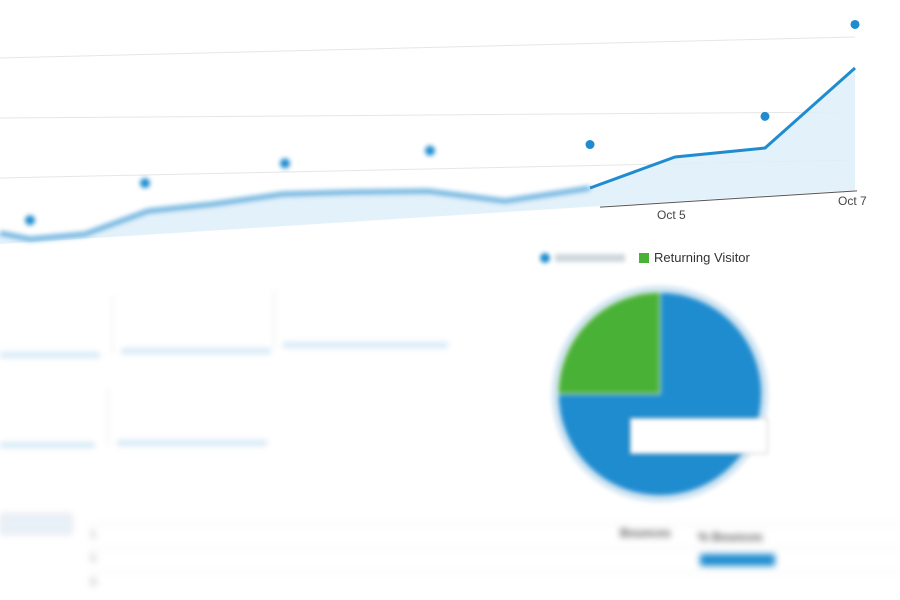  Describe the element at coordinates (609, 343) in the screenshot. I see `pie-slice-returning-visitor` at that location.